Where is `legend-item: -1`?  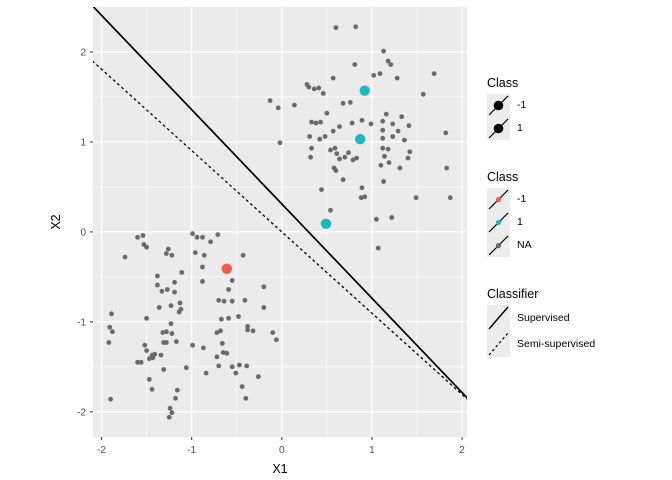
legend-item: -1 is located at coordinates (578, 105).